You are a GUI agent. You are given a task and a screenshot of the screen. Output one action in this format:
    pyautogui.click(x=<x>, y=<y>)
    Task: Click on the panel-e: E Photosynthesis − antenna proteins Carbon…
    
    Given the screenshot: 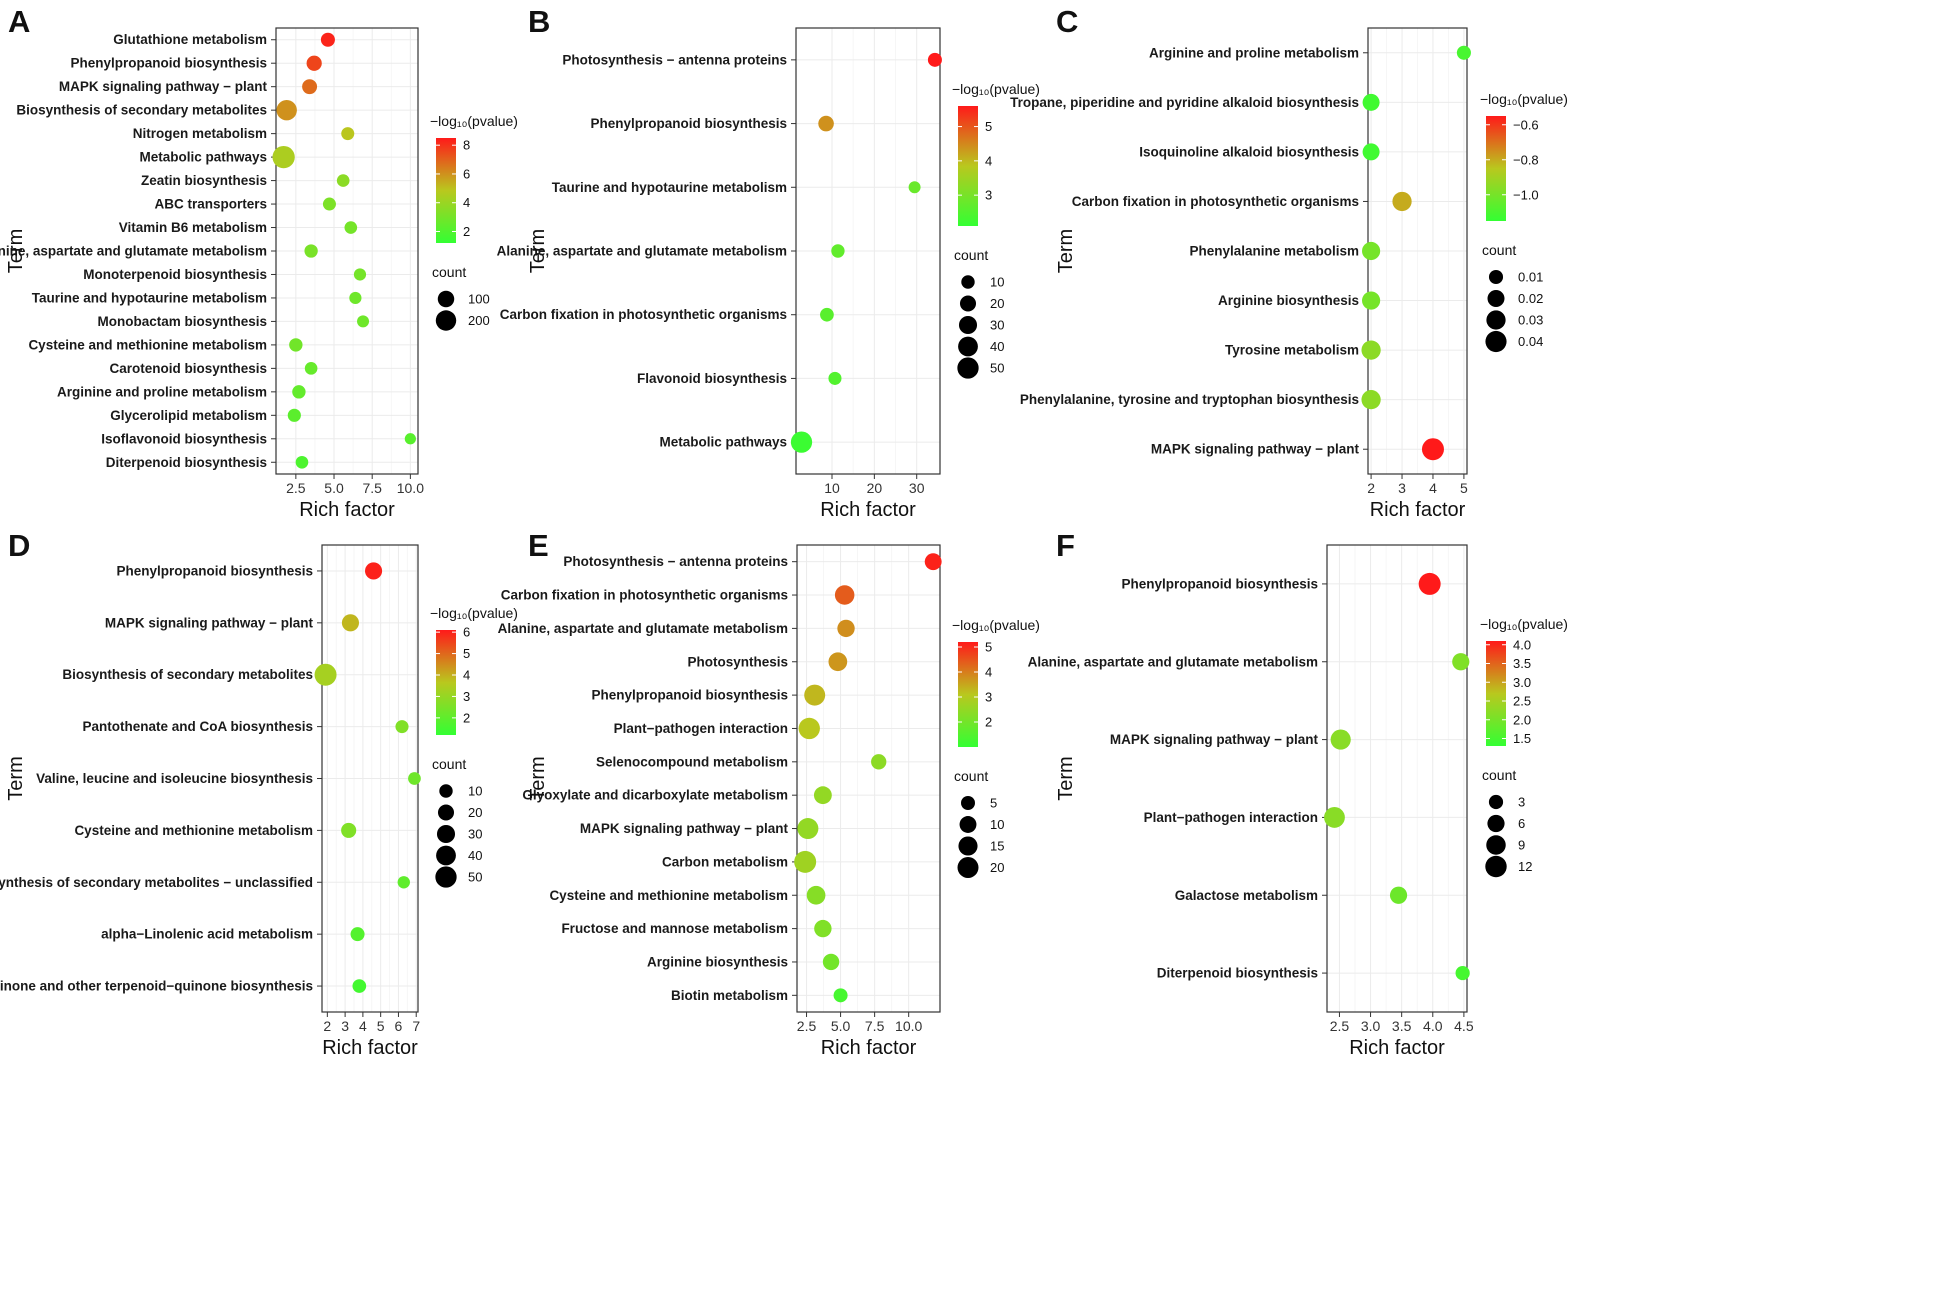 What is the action you would take?
    pyautogui.click(x=769, y=793)
    